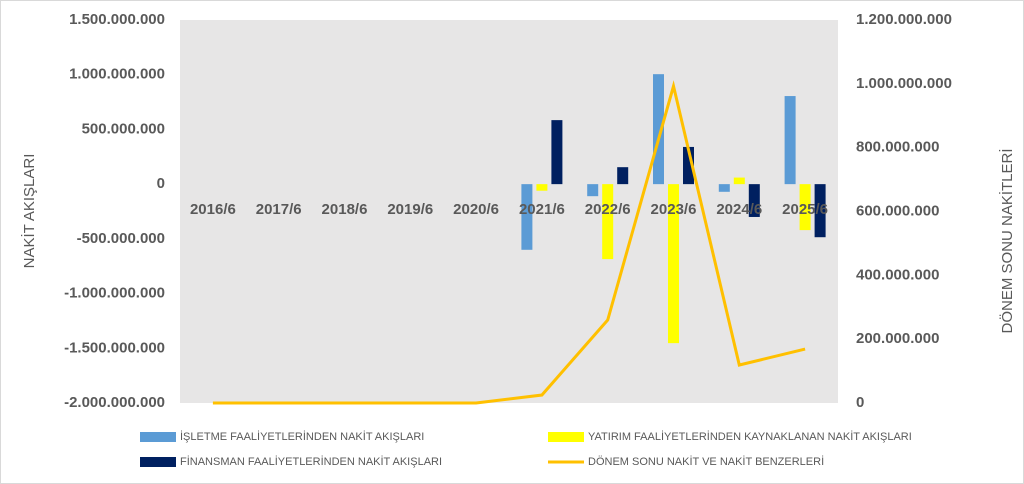 This screenshot has height=484, width=1024. I want to click on legend-label: İŞLETME FAALİYETLERİNDEN NAKİT AKIŞLARI, so click(302, 436).